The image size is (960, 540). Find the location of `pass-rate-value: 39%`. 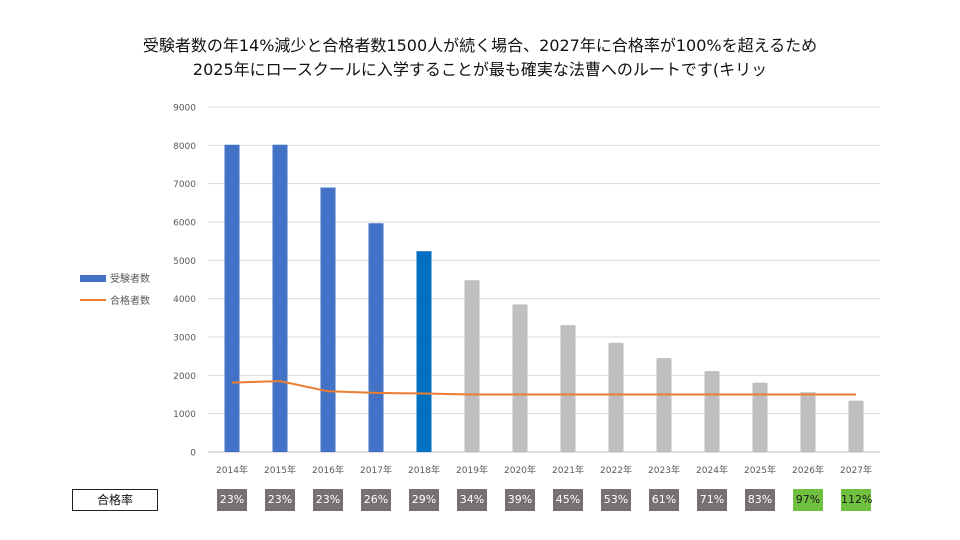

pass-rate-value: 39% is located at coordinates (520, 500).